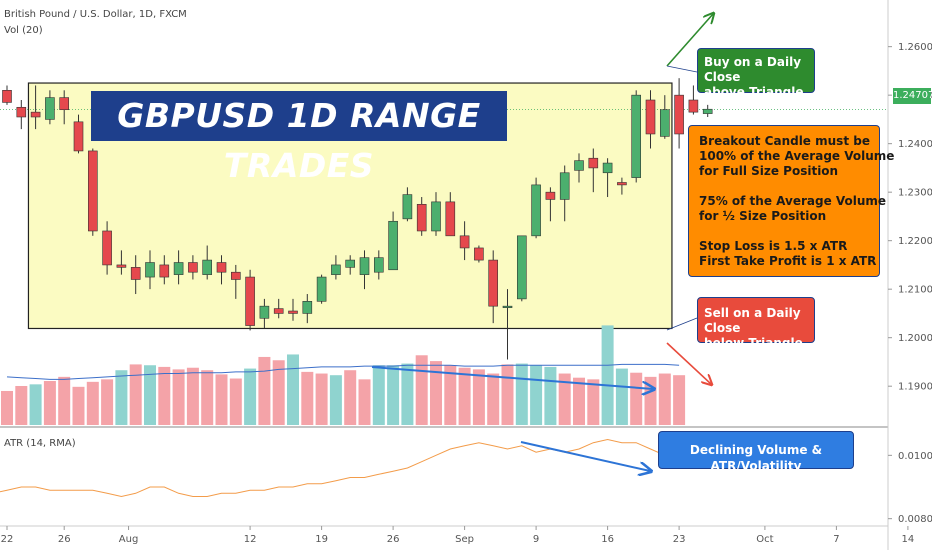 The width and height of the screenshot is (932, 550). Describe the element at coordinates (915, 290) in the screenshot. I see `price-tick-label: 1.21000` at that location.